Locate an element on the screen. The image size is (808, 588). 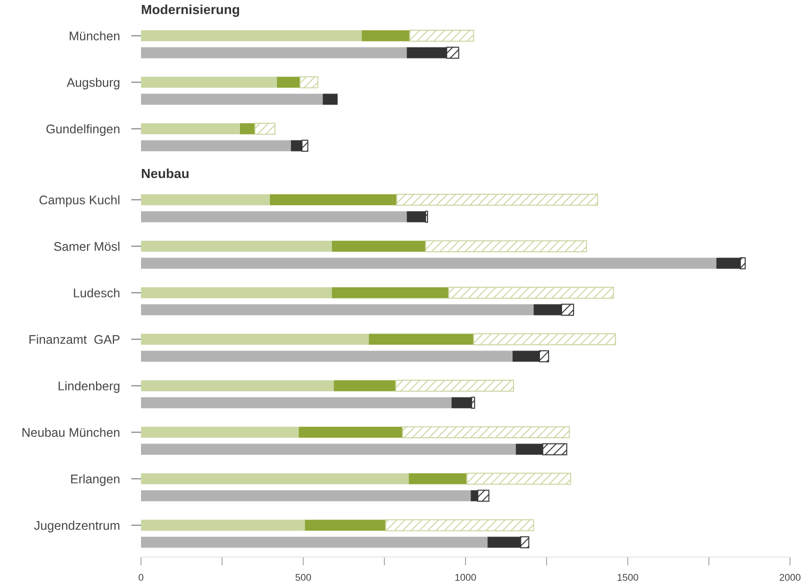
x-tick-label: 1000 is located at coordinates (465, 577).